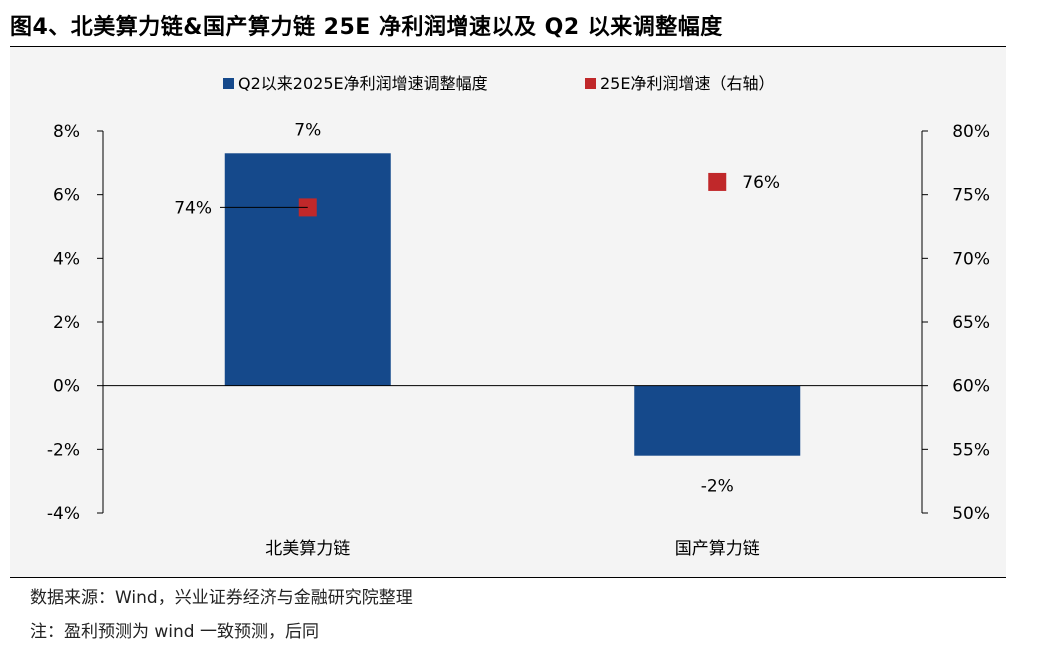 Image resolution: width=1053 pixels, height=655 pixels. What do you see at coordinates (971, 323) in the screenshot?
I see `right-axis-tick-label: 65%` at bounding box center [971, 323].